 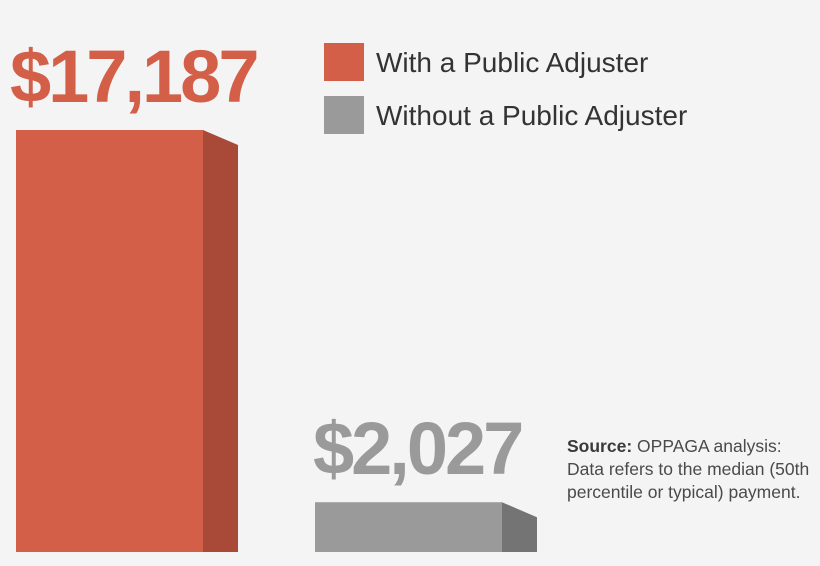 What do you see at coordinates (344, 115) in the screenshot?
I see `legend-swatch-without-adjuster` at bounding box center [344, 115].